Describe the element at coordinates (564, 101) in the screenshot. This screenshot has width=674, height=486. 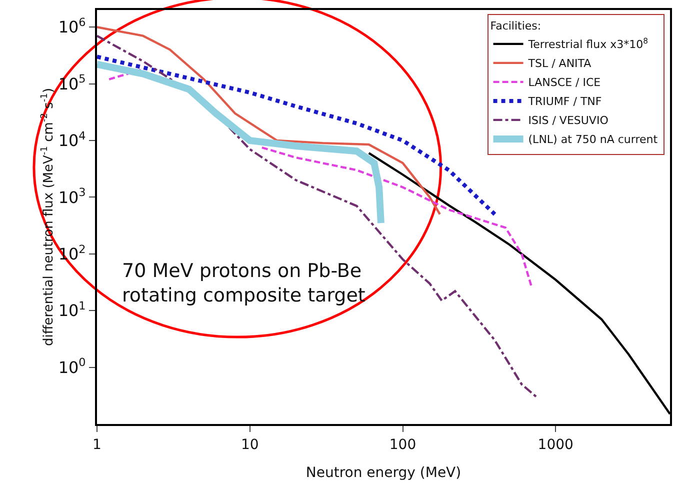
I see `legend-label: TRIUMF / TNF` at that location.